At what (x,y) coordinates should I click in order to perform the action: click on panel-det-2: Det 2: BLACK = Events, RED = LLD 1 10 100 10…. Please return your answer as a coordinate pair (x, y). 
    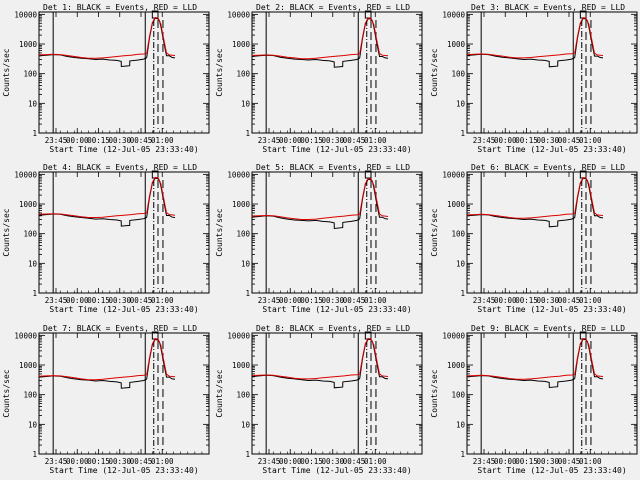
    Looking at the image, I should click on (319, 78).